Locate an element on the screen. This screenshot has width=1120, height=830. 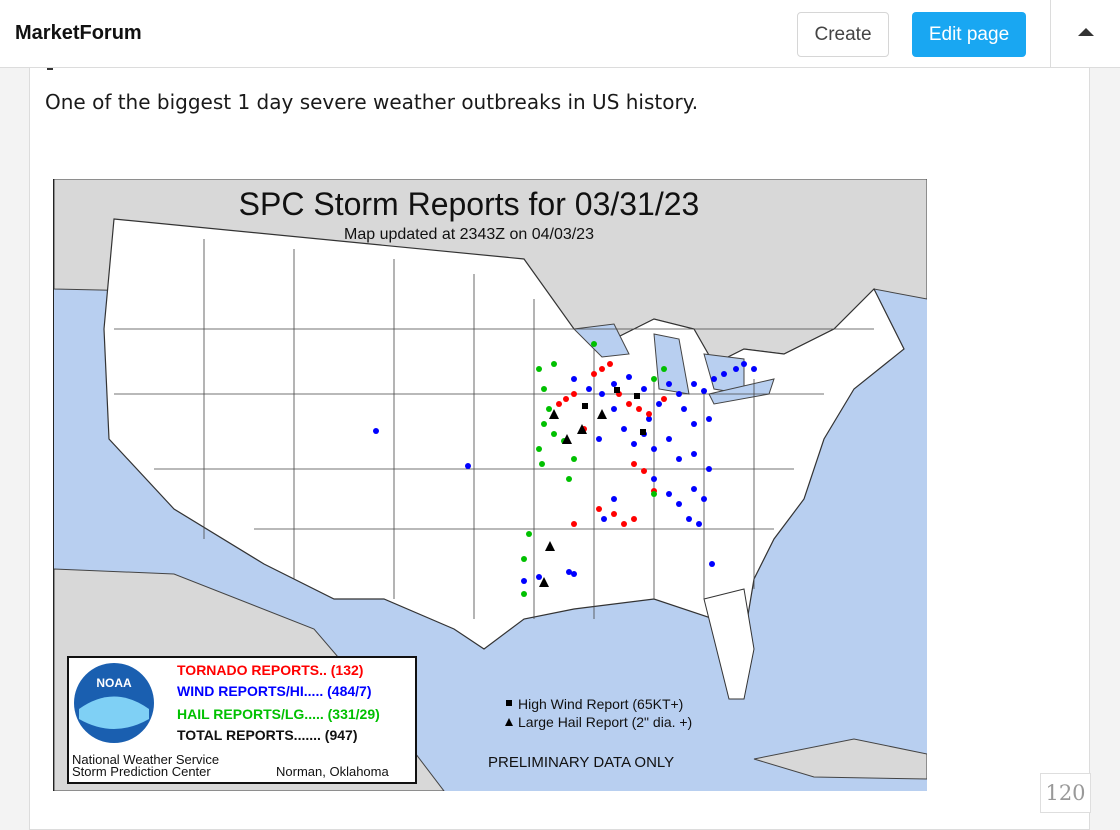
map-title: SPC Storm Reports for 03/31/23 is located at coordinates (469, 204).